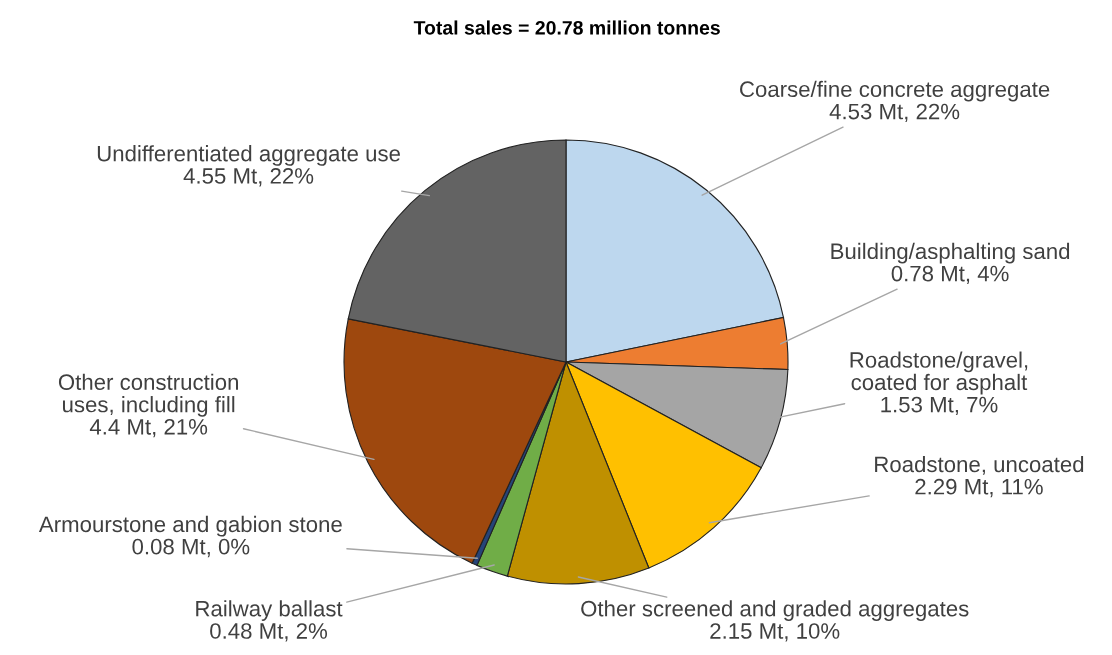 This screenshot has height=655, width=1112. I want to click on slice-label: Roadstone, uncoated, so click(979, 465).